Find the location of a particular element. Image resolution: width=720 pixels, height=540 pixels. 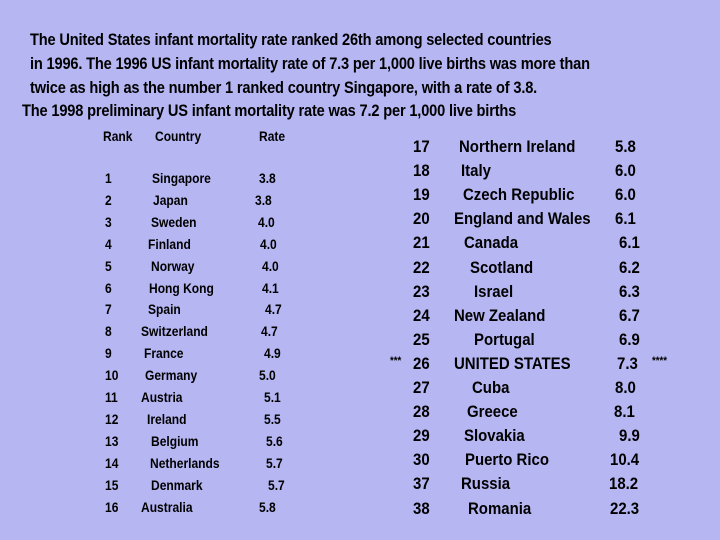

left-country-cell: Japan is located at coordinates (170, 199).